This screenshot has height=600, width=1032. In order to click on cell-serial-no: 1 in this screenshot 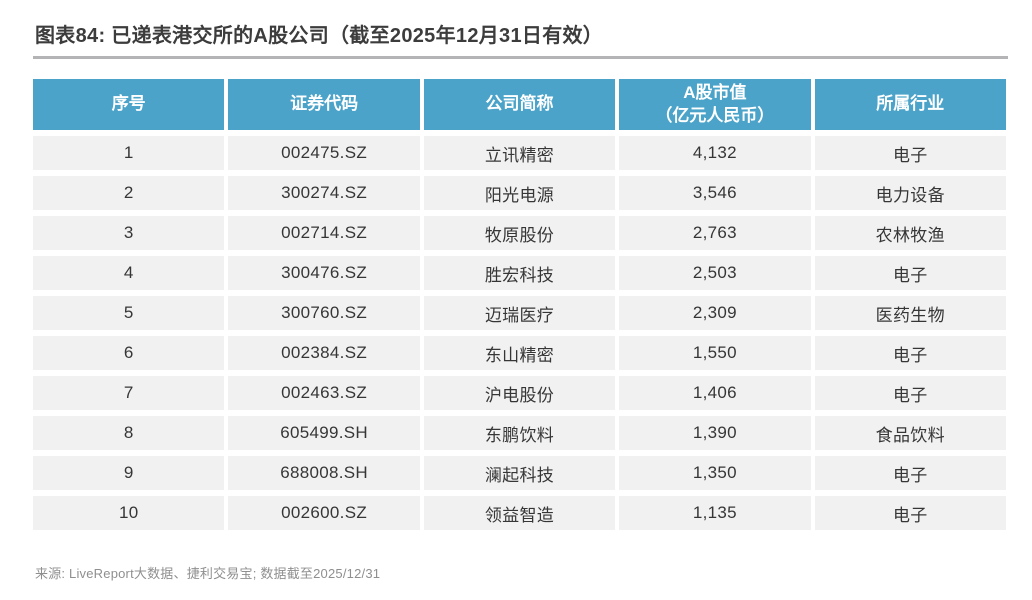, I will do `click(129, 153)`.